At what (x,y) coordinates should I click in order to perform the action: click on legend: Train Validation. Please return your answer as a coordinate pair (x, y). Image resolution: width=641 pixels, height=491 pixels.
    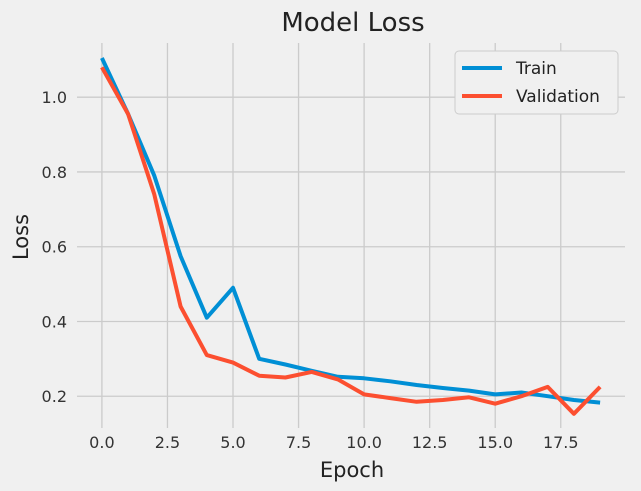
    Looking at the image, I should click on (536, 82).